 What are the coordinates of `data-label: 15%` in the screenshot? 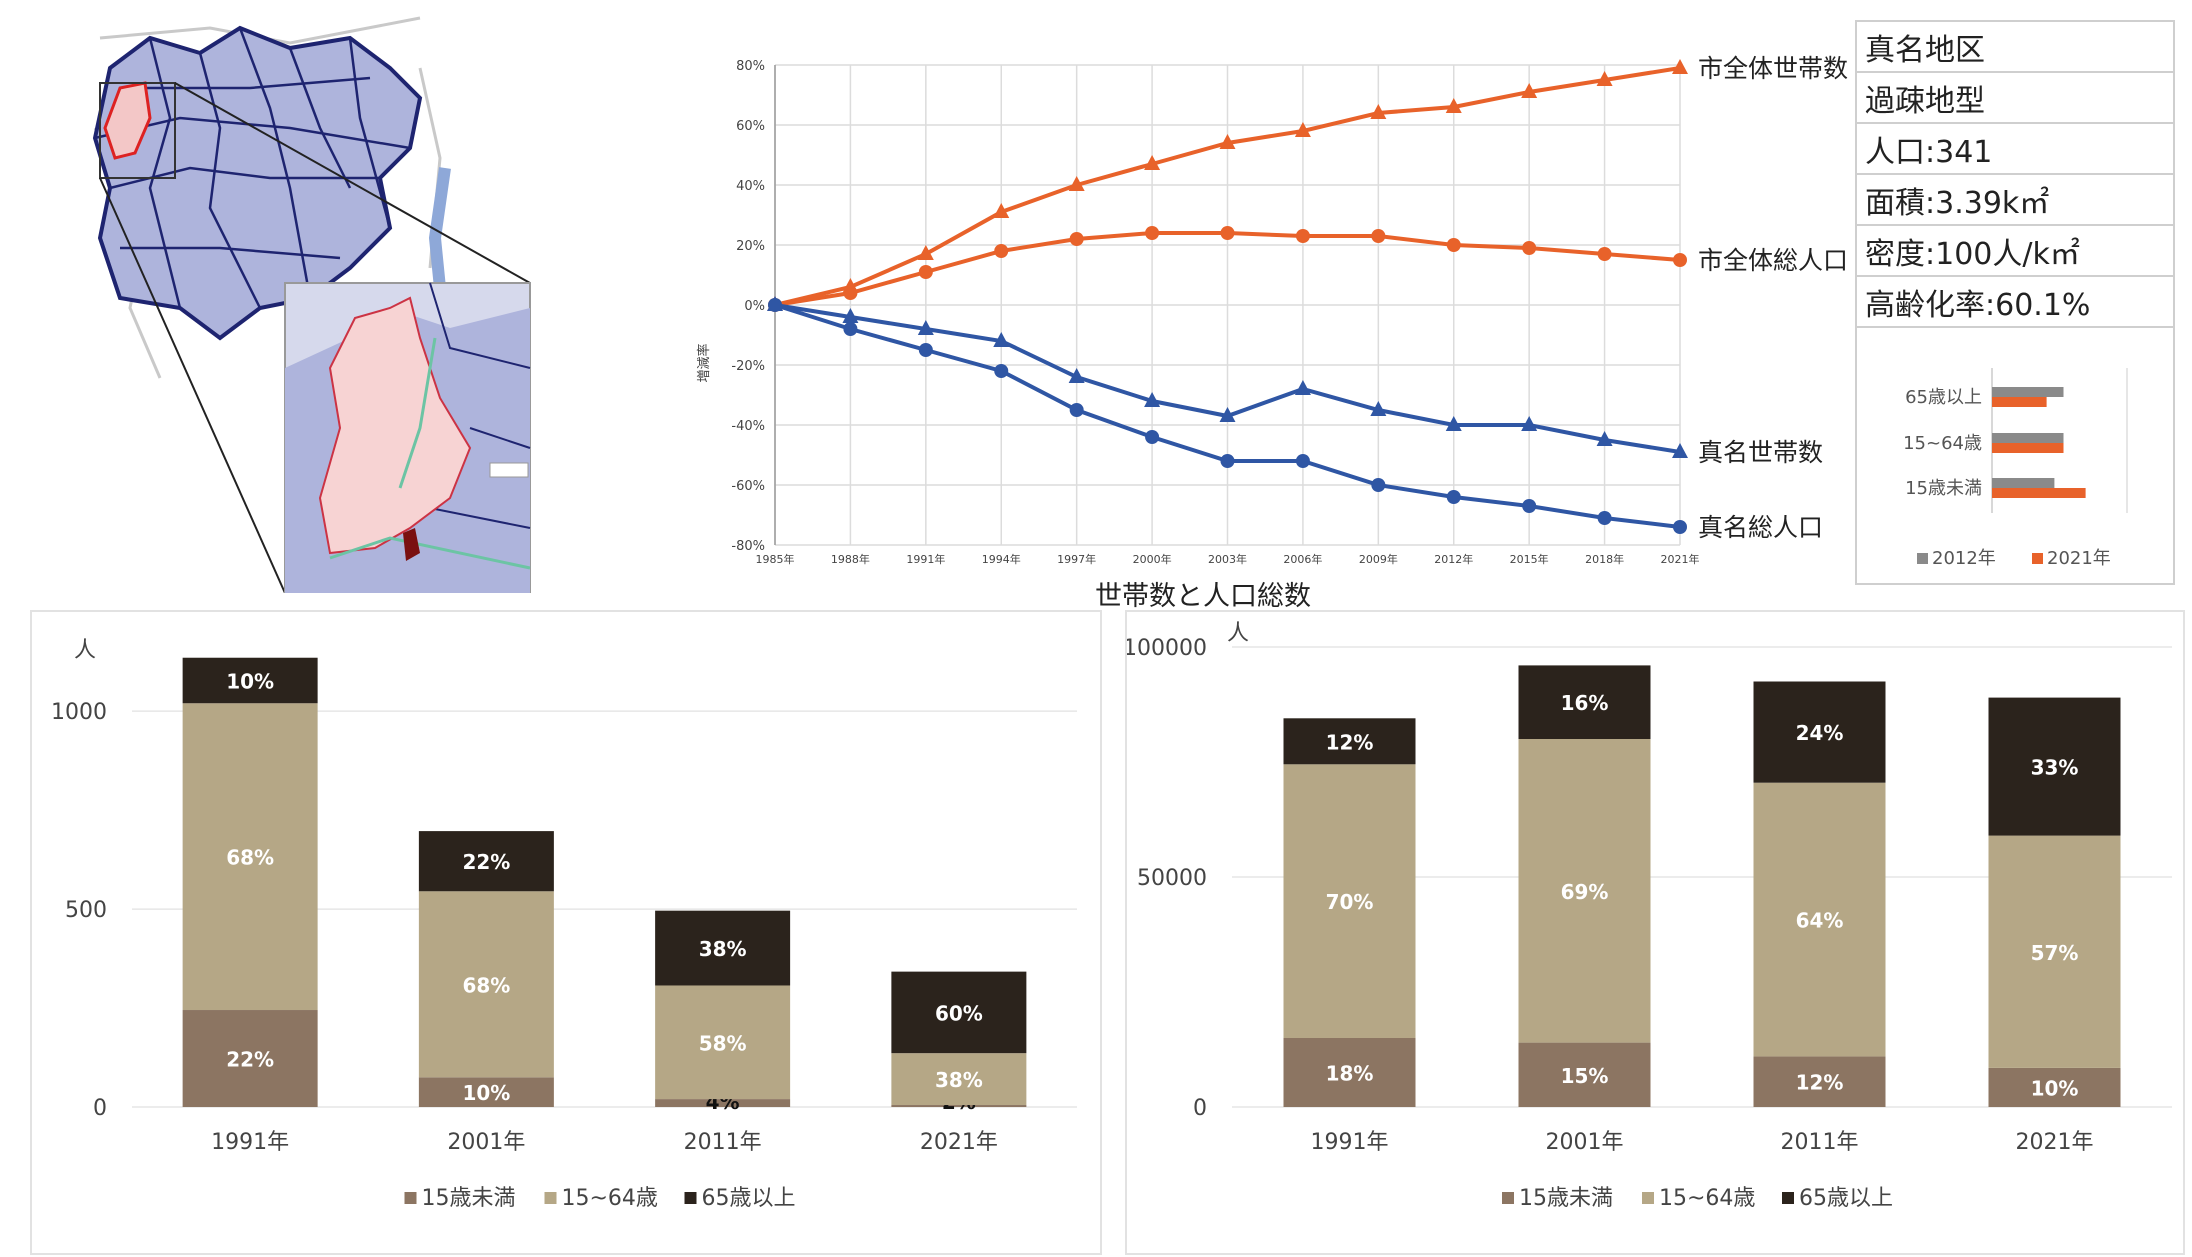 It's located at (1585, 1076).